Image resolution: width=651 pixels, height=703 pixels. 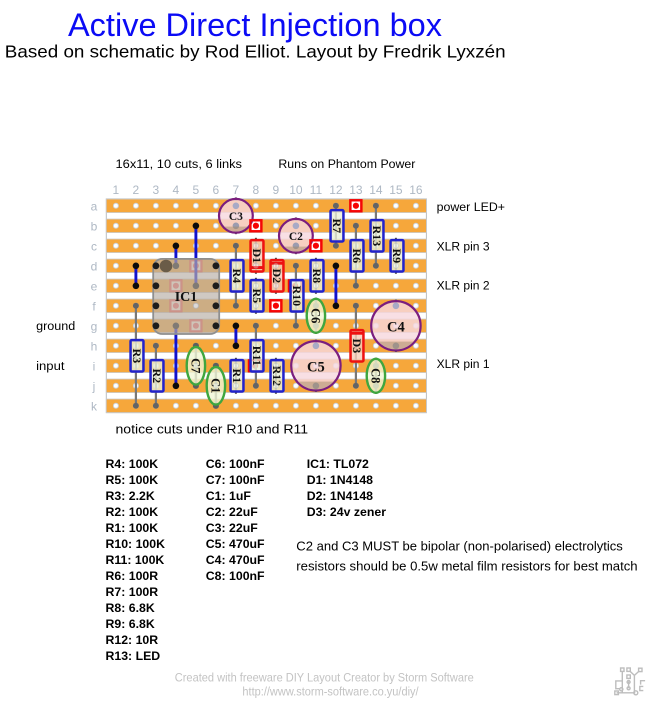 What do you see at coordinates (296, 190) in the screenshot?
I see `svg-text: 10` at bounding box center [296, 190].